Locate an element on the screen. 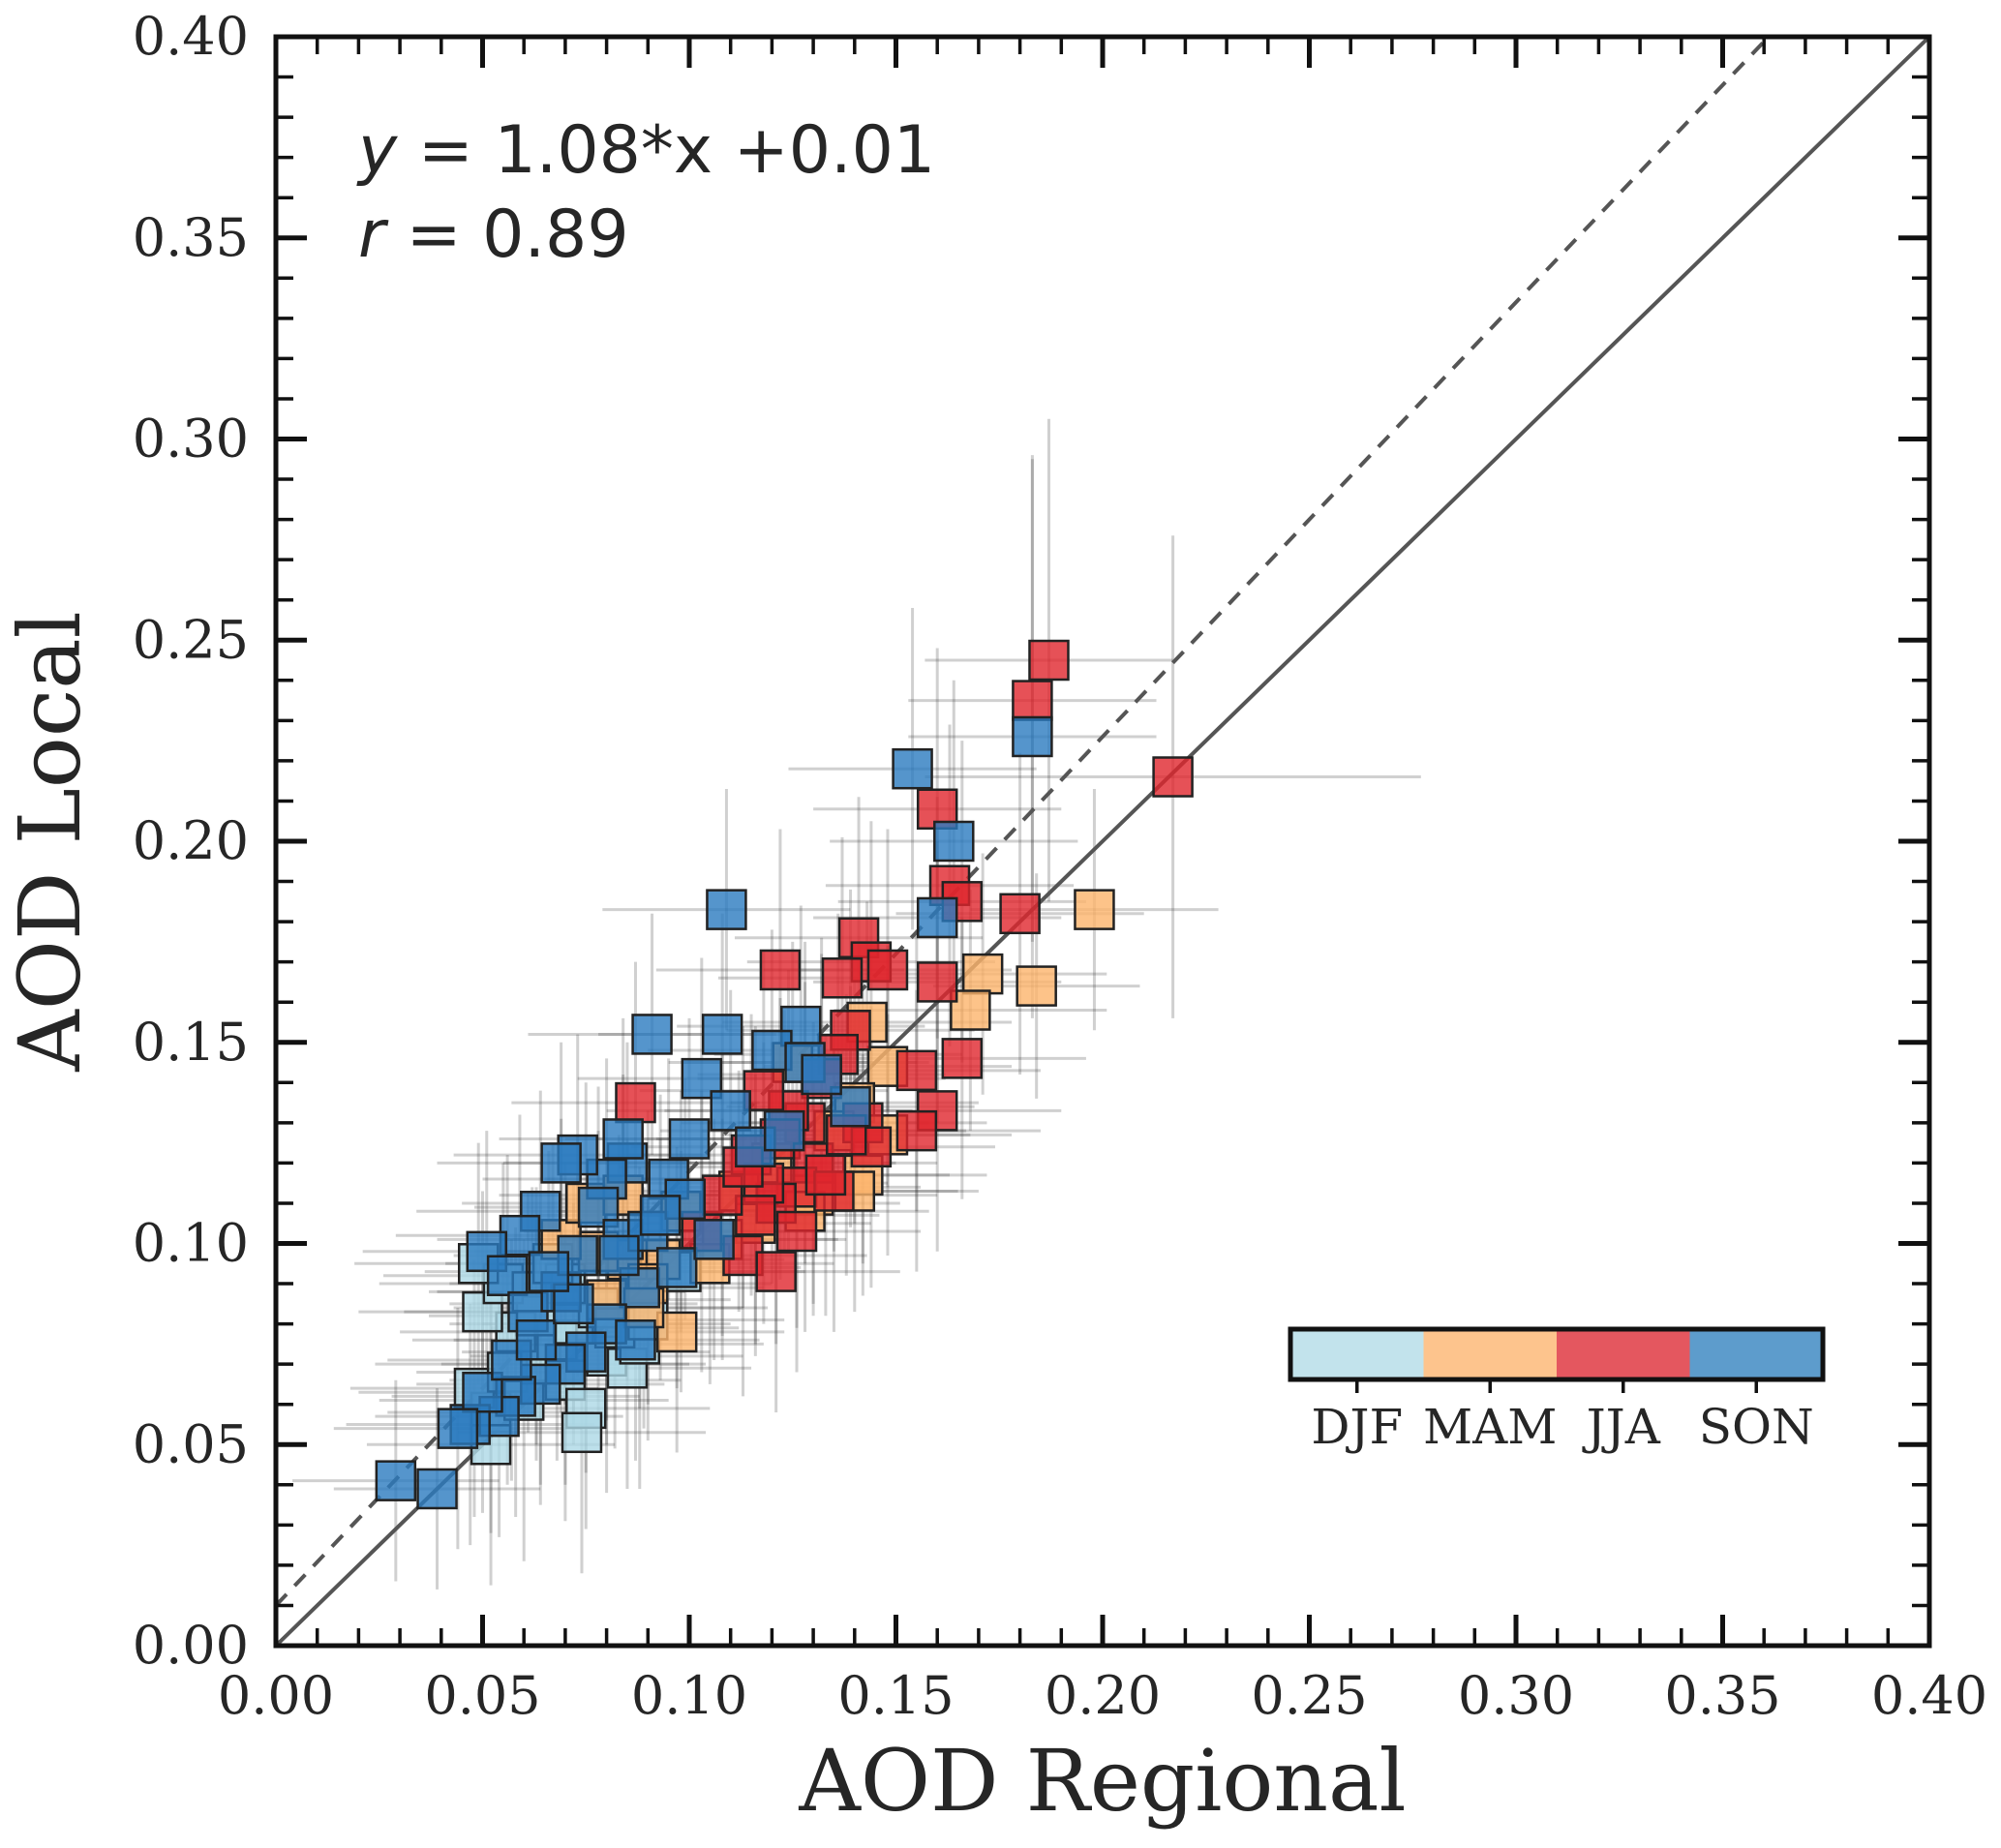 Image resolution: width=2001 pixels, height=1848 pixels. fit-equation: y = 1.08*x +0.01 is located at coordinates (645, 150).